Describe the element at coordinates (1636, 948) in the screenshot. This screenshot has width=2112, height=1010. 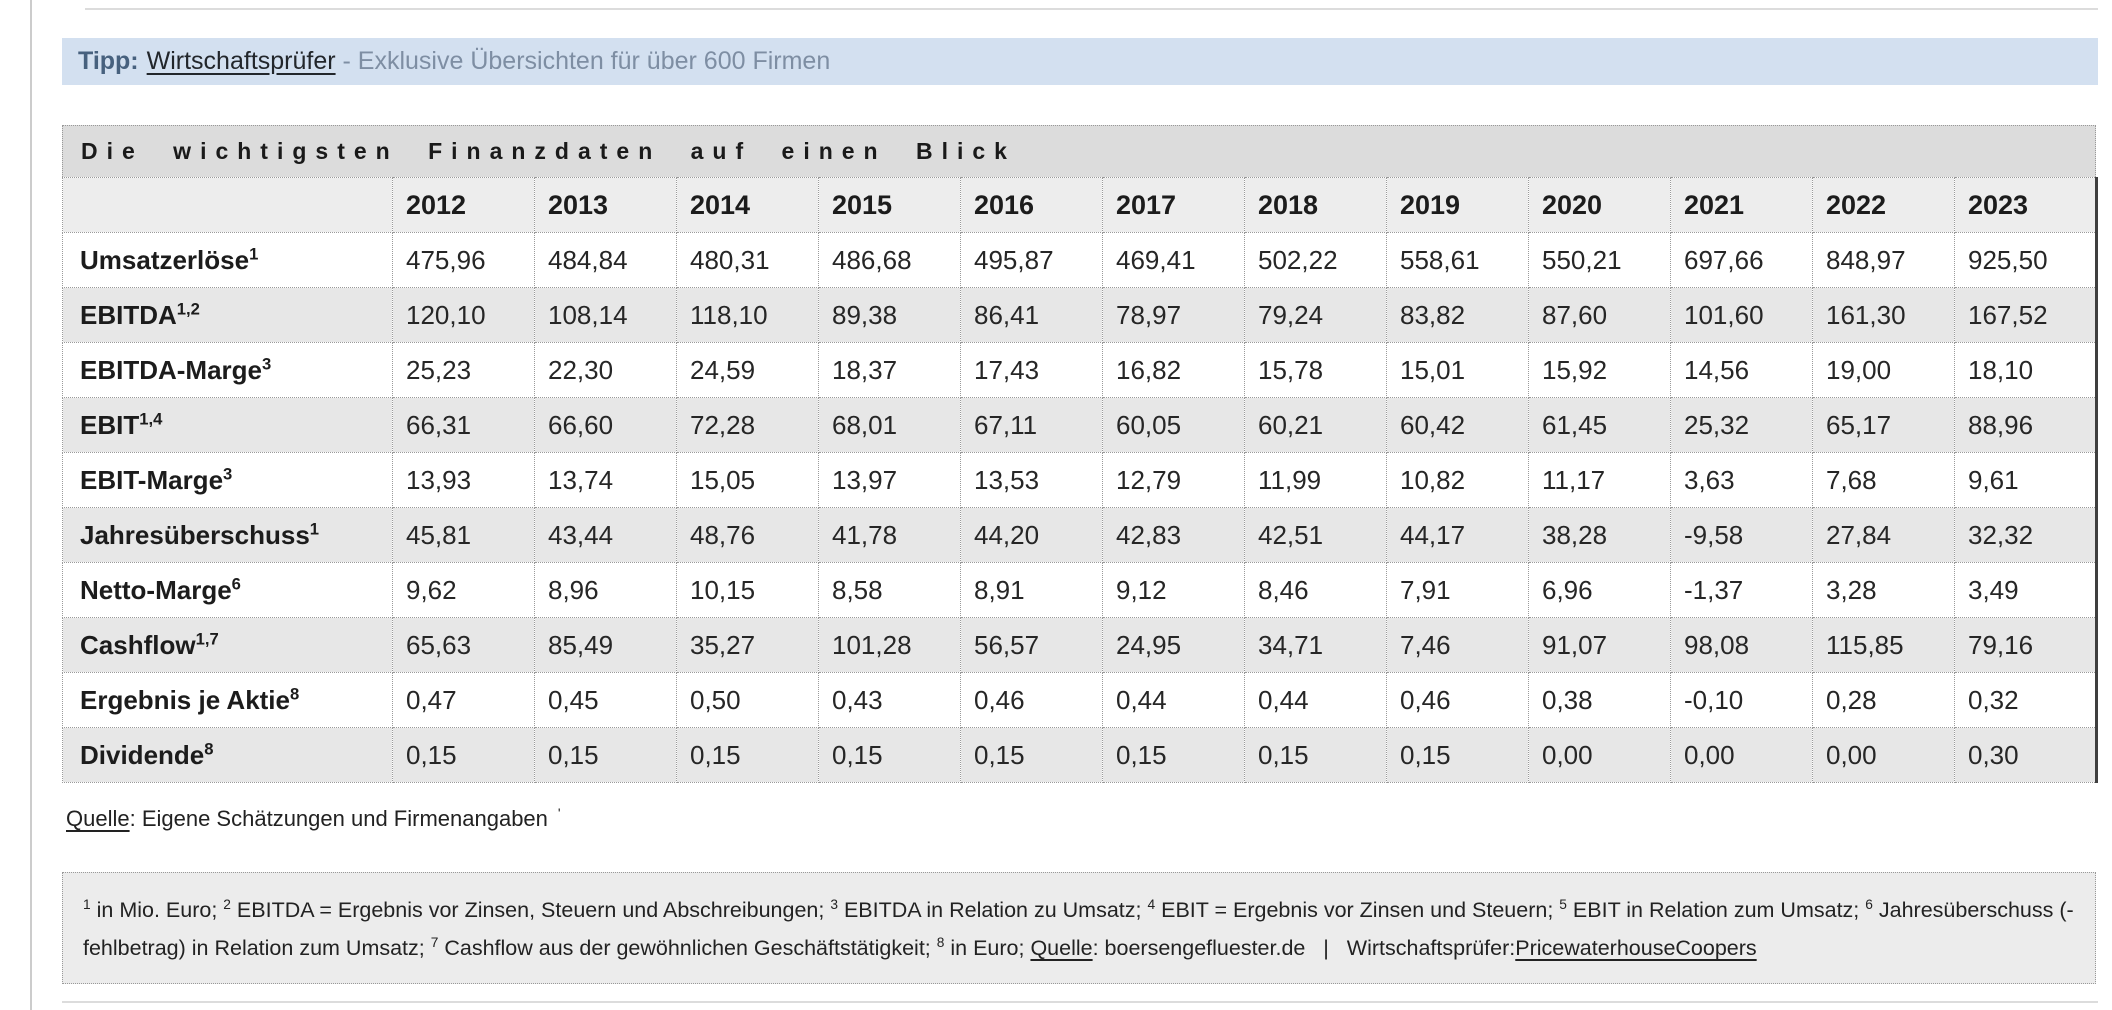
I see `pricewaterhousecoopers-link: PricewaterhouseCoopers` at that location.